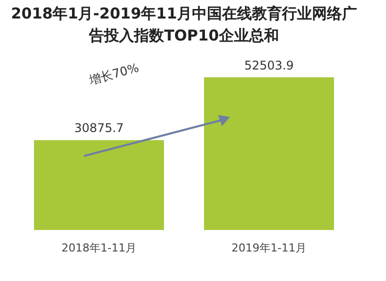 The width and height of the screenshot is (386, 281). What do you see at coordinates (113, 74) in the screenshot?
I see `annotation: 增长70%` at bounding box center [113, 74].